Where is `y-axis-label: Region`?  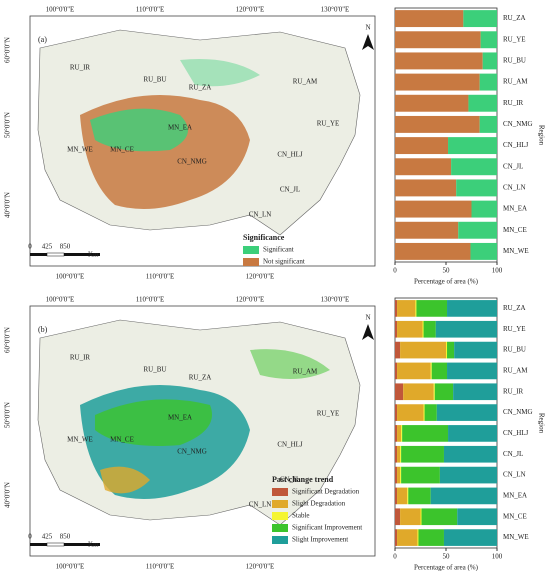
y-axis-label: Region is located at coordinates (541, 135).